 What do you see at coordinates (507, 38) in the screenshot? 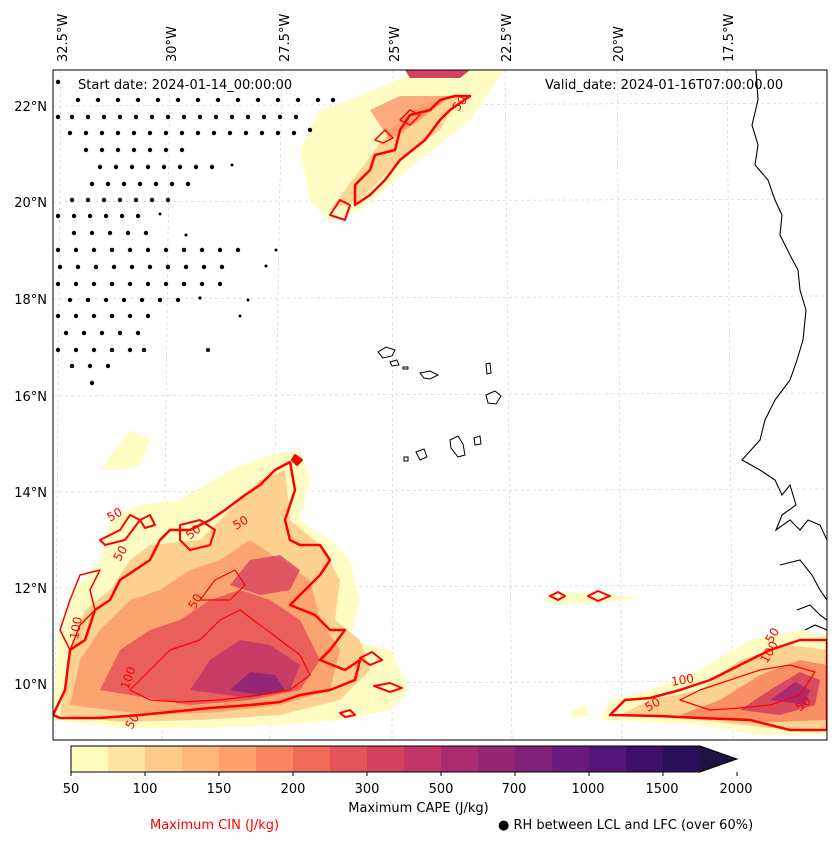
I see `lon-label-4: 22.5°W` at bounding box center [507, 38].